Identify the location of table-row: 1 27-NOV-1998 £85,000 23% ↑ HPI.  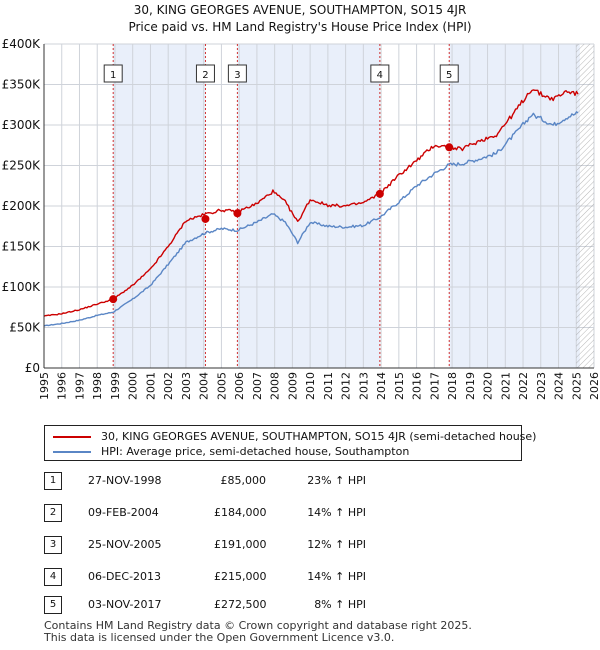
(304, 481).